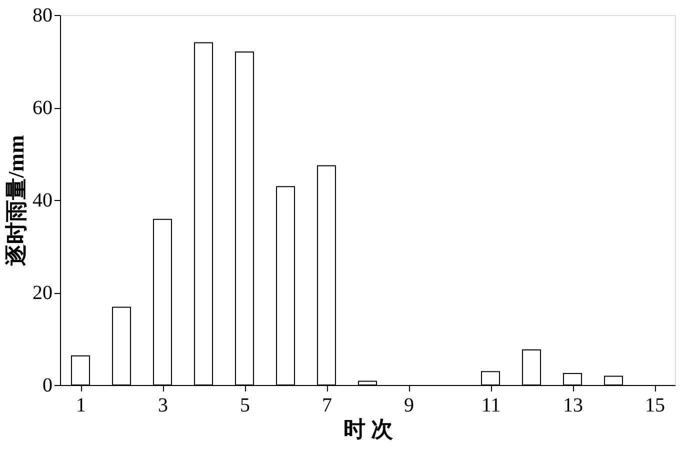 This screenshot has width=700, height=463. I want to click on x-tick-label: 1, so click(81, 405).